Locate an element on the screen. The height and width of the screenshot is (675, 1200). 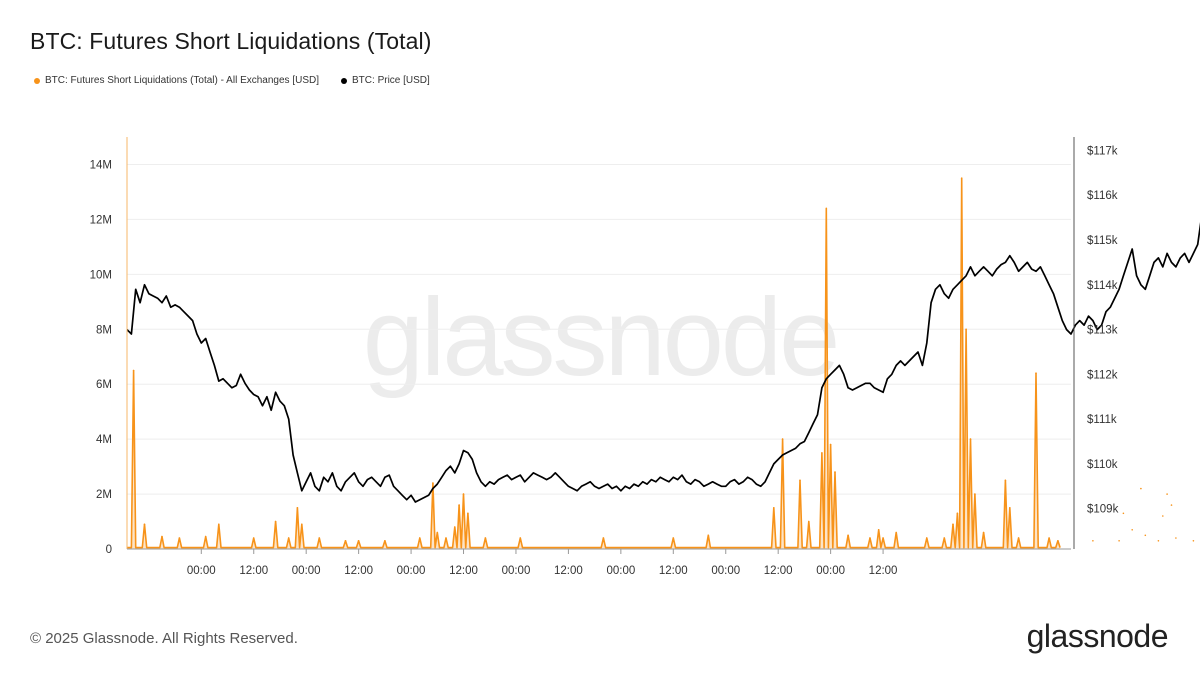
y-left-tick-label: 2M is located at coordinates (104, 495).